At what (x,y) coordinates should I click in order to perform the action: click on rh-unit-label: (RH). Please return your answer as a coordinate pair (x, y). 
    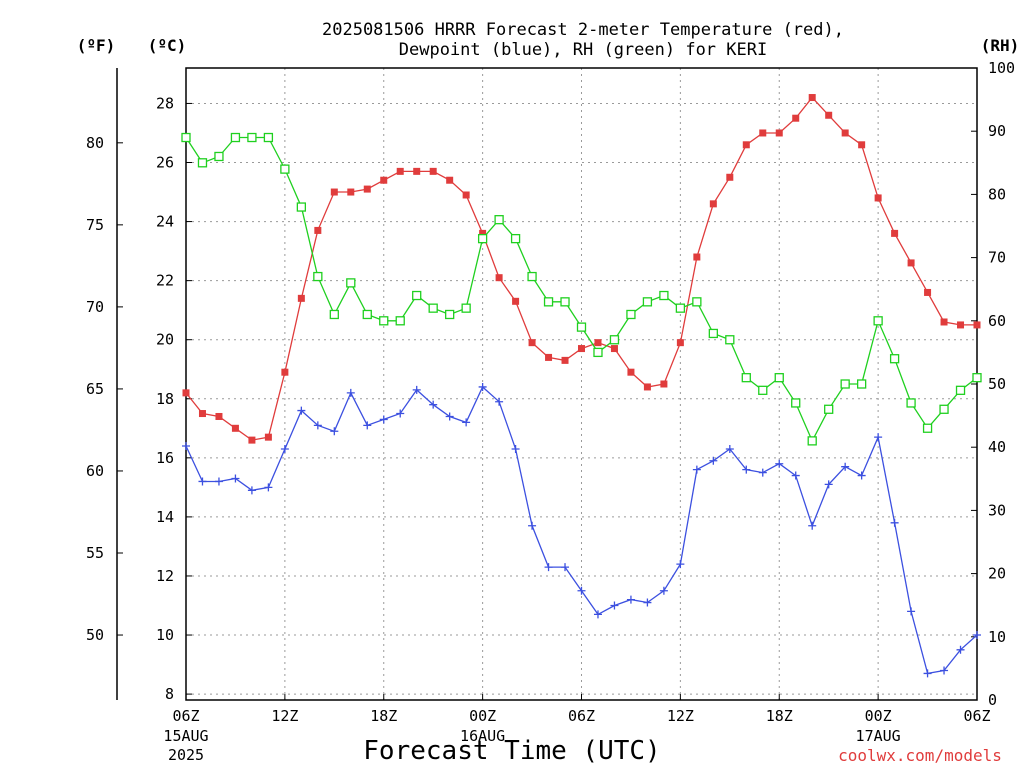
    Looking at the image, I should click on (1000, 45).